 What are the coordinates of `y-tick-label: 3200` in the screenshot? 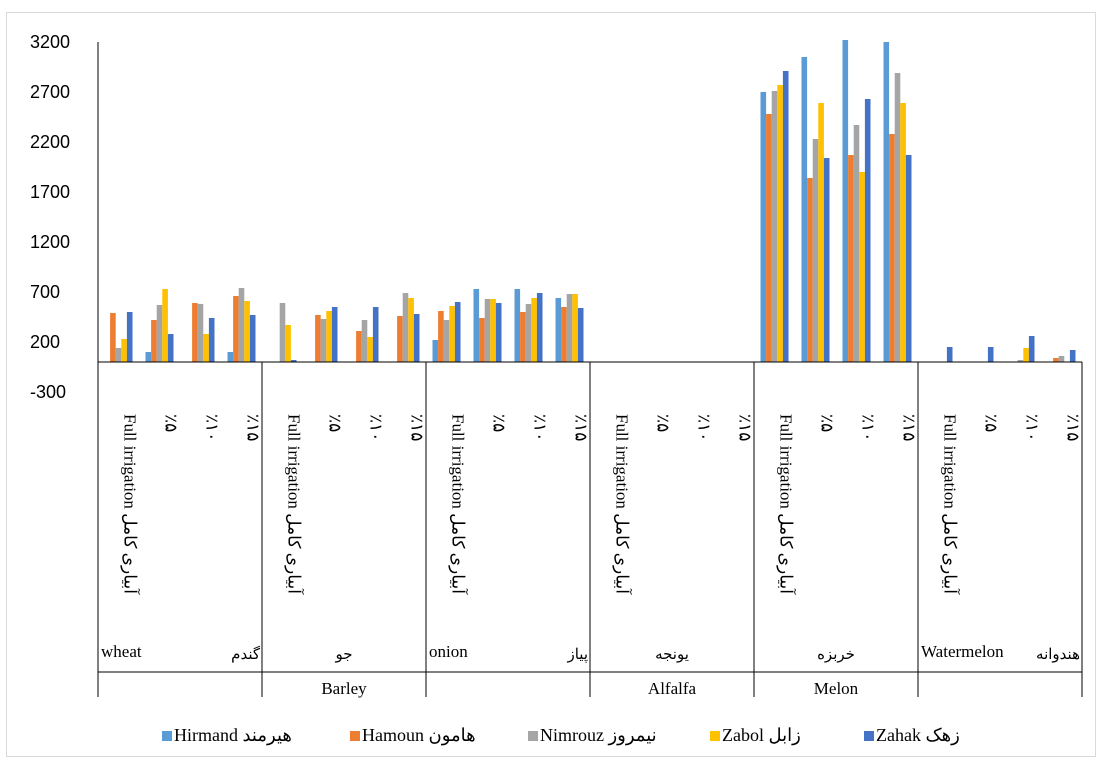 It's located at (50, 42).